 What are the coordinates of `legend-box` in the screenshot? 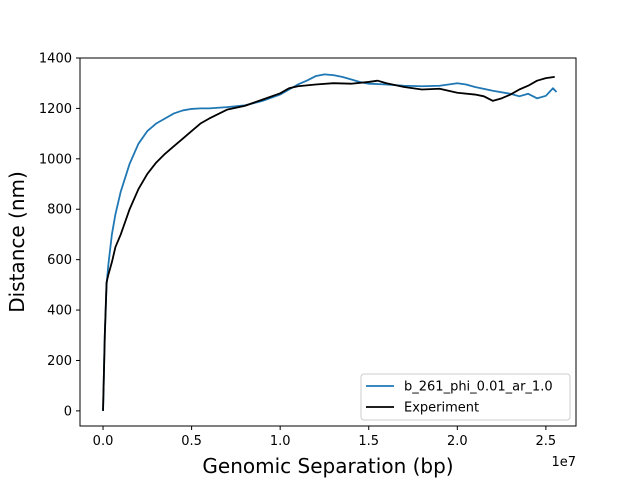 It's located at (465, 397).